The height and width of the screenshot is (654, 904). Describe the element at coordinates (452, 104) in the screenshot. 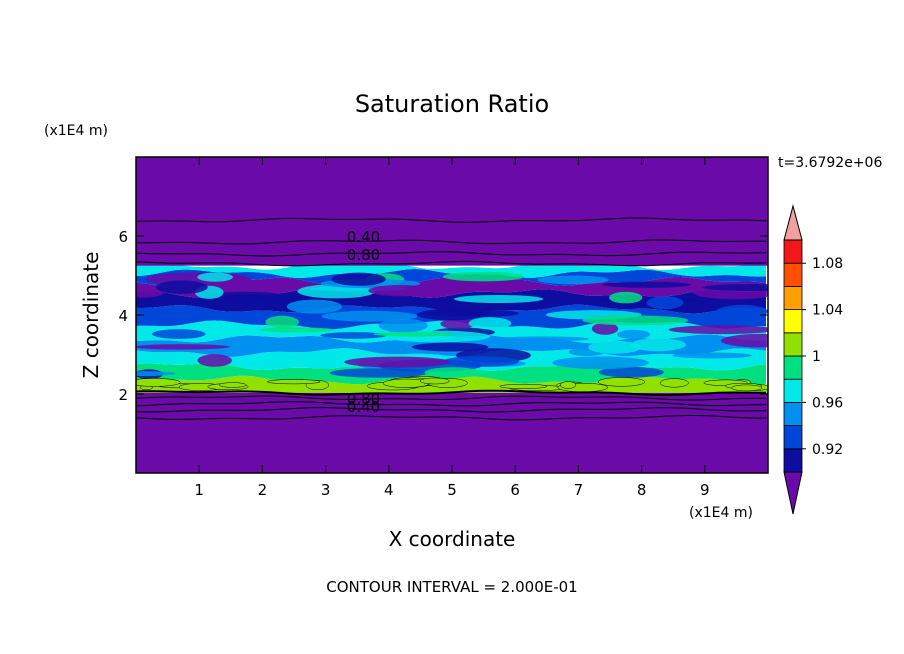

I see `chart-title: Saturation Ratio` at that location.